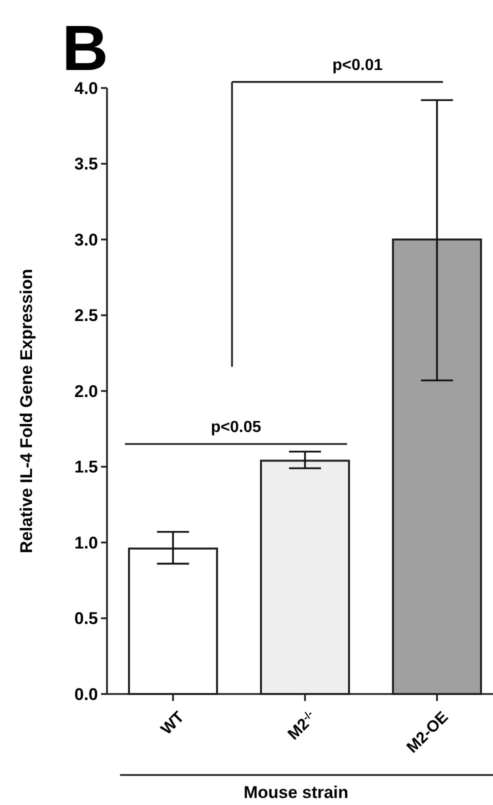 The height and width of the screenshot is (805, 493). I want to click on y-tick-label: 4.0, so click(86, 88).